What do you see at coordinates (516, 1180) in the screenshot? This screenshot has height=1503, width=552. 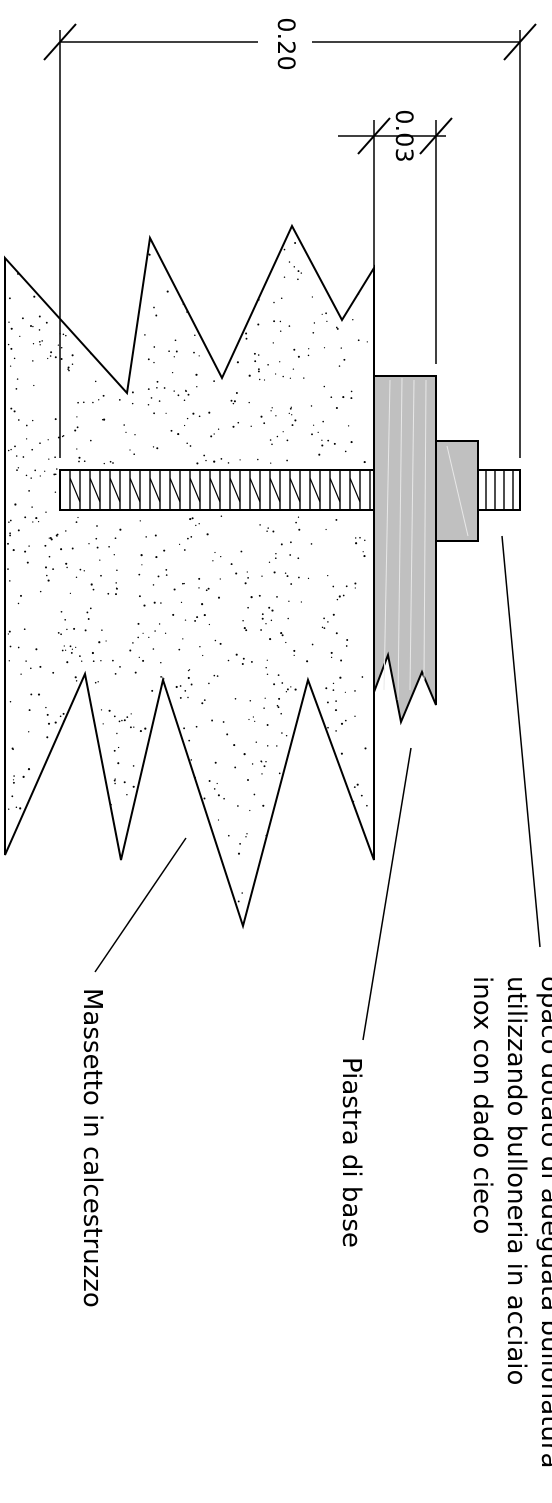 I see `bolt-note-line-2: utilizzando bulloneria in acciaio` at bounding box center [516, 1180].